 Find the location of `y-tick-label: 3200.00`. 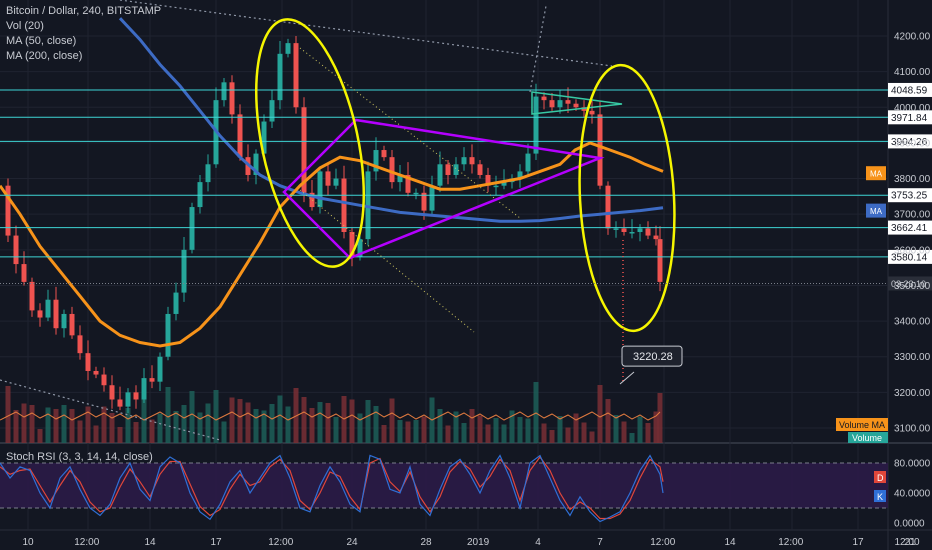

y-tick-label: 3200.00 is located at coordinates (912, 393).